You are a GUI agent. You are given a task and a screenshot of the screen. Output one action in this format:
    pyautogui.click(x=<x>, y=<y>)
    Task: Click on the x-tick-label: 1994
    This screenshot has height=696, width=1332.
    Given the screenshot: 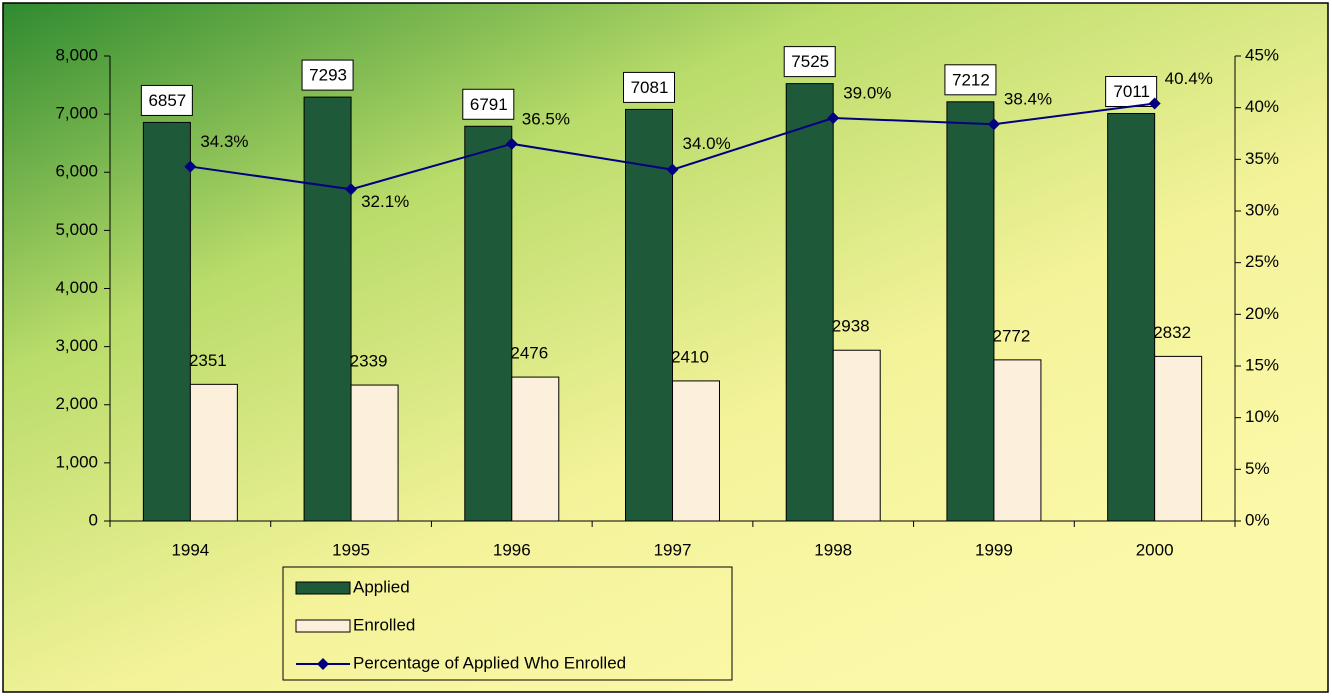 What is the action you would take?
    pyautogui.click(x=190, y=549)
    